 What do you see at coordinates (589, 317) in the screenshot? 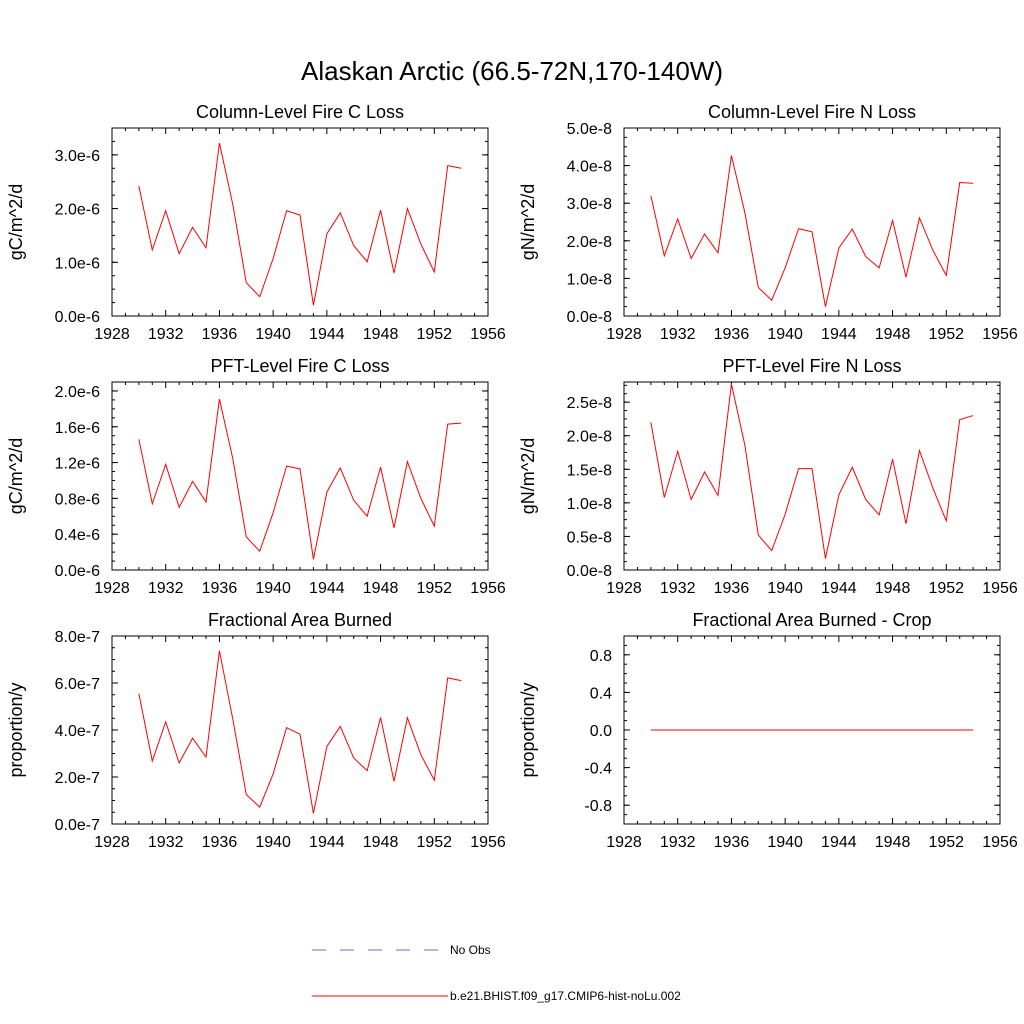
I see `y-tick-label: 0.0e-8` at bounding box center [589, 317].